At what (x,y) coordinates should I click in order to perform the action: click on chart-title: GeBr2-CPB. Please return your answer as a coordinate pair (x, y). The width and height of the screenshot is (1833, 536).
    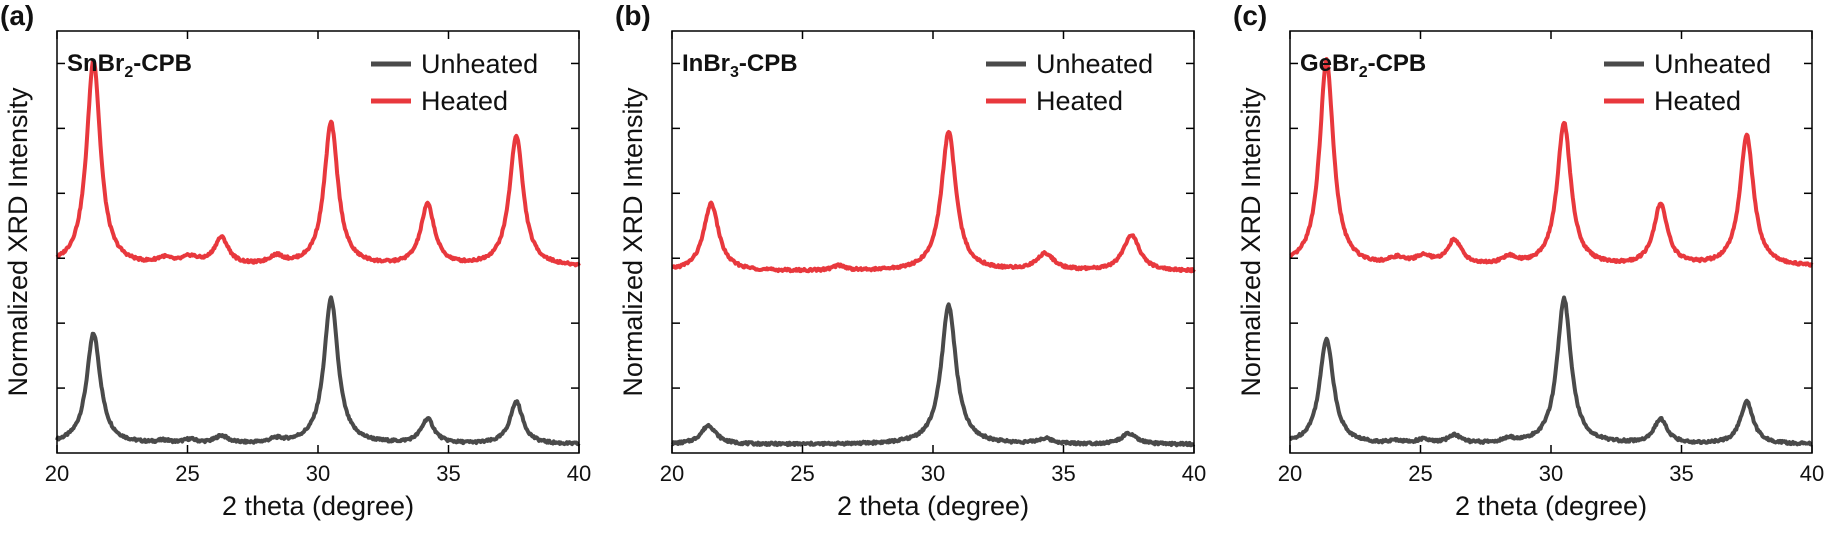
    Looking at the image, I should click on (1363, 65).